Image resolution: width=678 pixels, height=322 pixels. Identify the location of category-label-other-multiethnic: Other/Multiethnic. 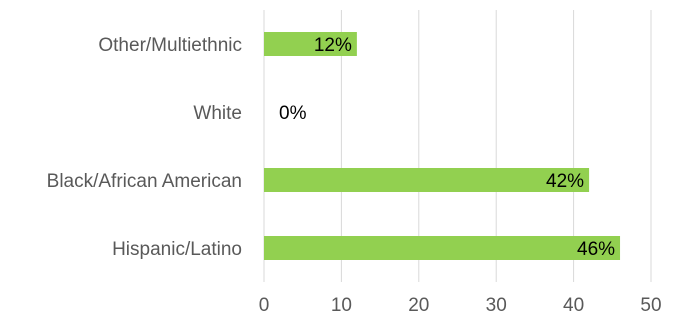
(170, 45).